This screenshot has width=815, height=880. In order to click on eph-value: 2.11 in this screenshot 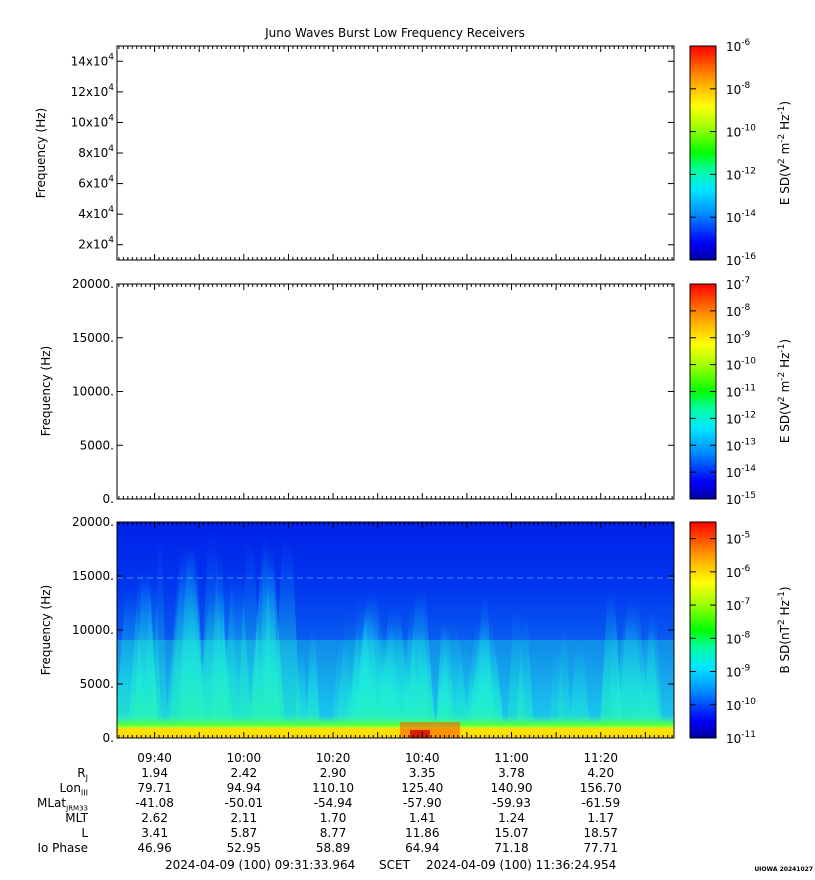, I will do `click(244, 818)`.